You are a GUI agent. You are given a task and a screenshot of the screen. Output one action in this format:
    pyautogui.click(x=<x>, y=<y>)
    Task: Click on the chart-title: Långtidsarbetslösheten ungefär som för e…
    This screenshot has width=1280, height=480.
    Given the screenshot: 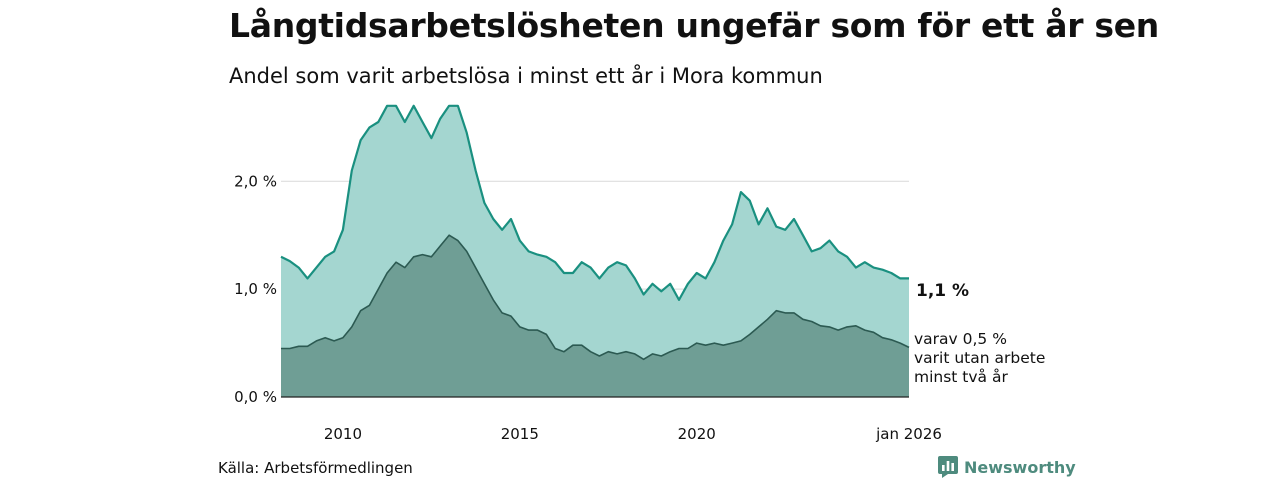 What is the action you would take?
    pyautogui.click(x=694, y=25)
    